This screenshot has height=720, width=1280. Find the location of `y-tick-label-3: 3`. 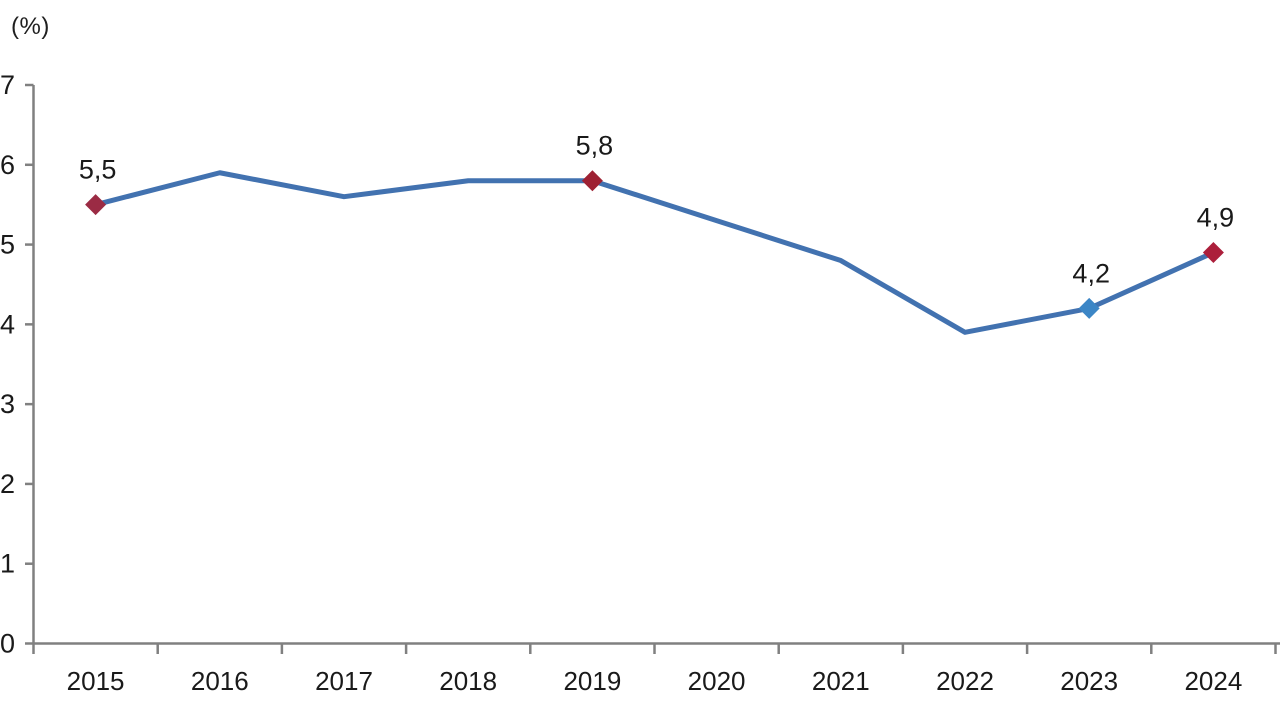

y-tick-label-3: 3 is located at coordinates (7, 404).